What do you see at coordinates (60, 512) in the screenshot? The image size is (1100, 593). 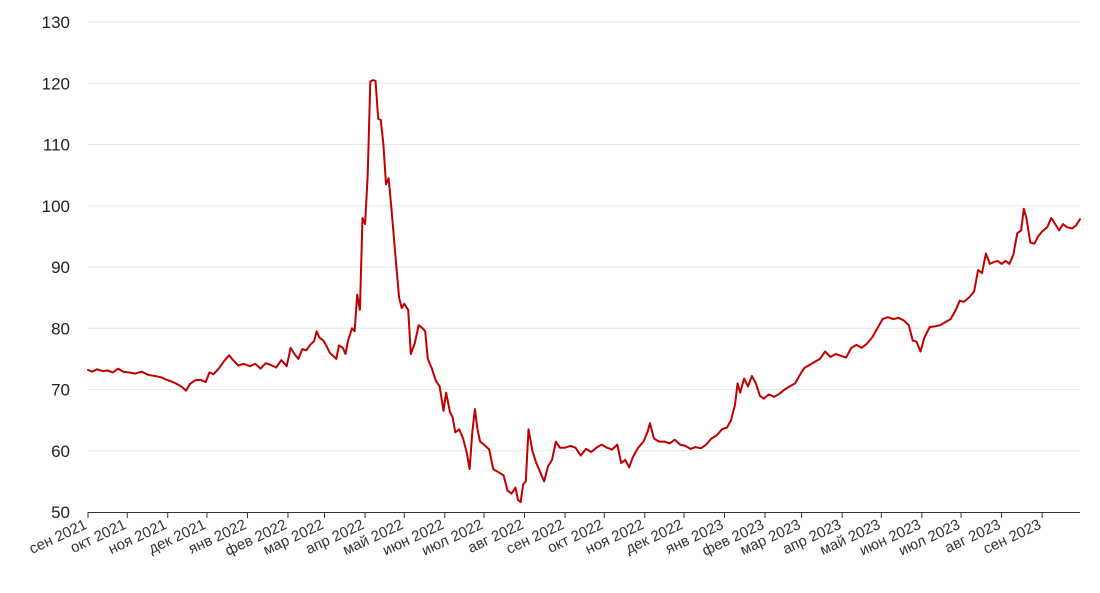 I see `y-tick-label: 50` at bounding box center [60, 512].